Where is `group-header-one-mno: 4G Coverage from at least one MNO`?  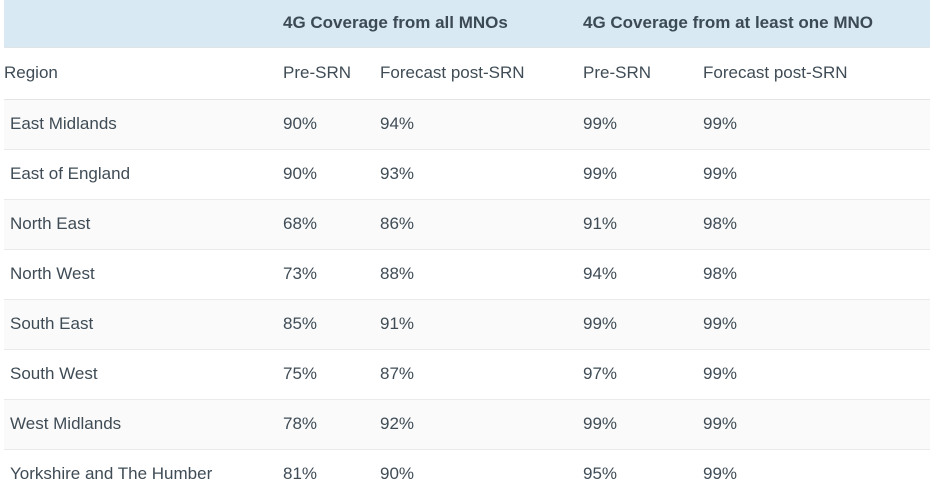 group-header-one-mno: 4G Coverage from at least one MNO is located at coordinates (756, 24).